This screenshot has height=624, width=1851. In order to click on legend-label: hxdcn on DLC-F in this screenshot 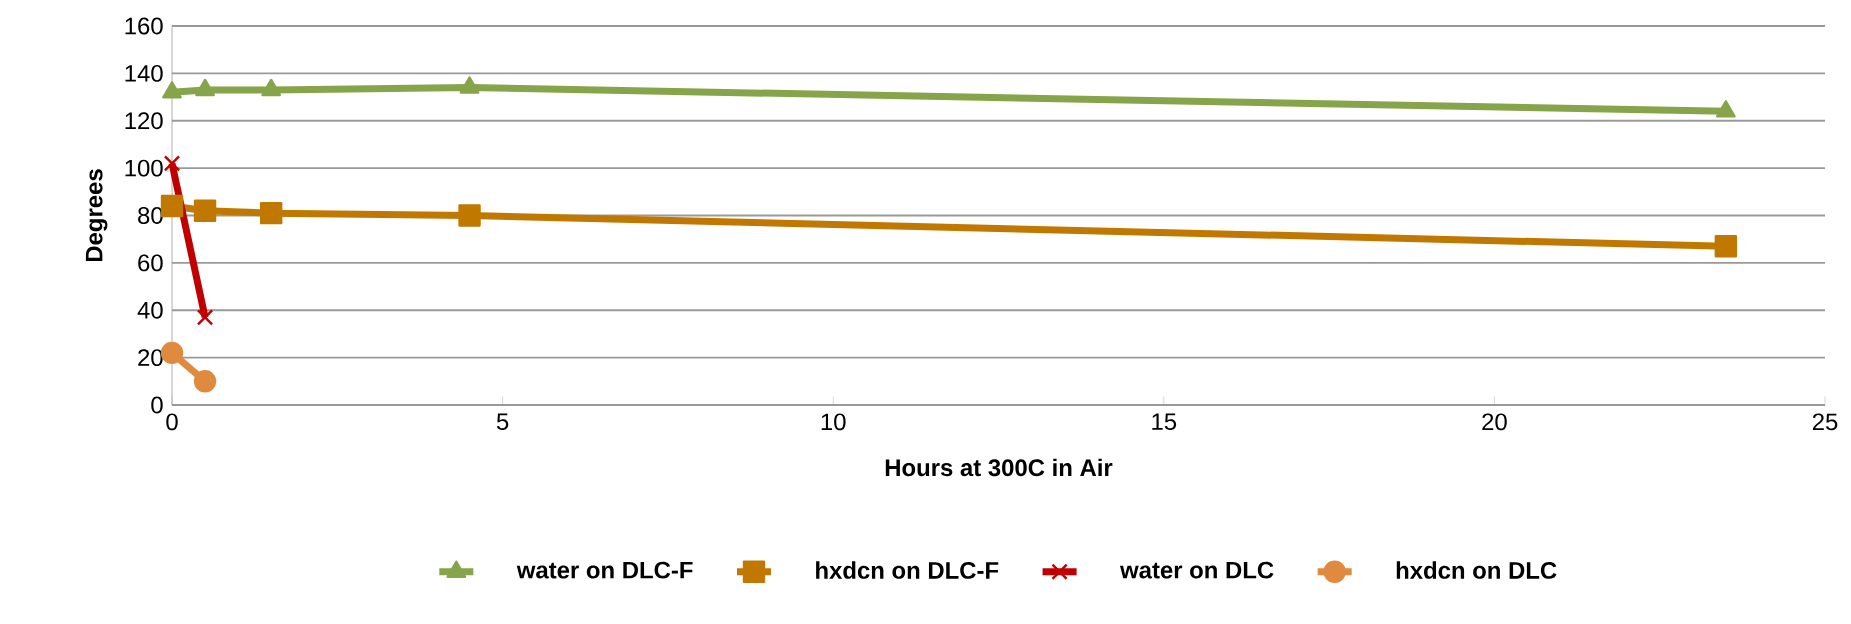, I will do `click(907, 570)`.